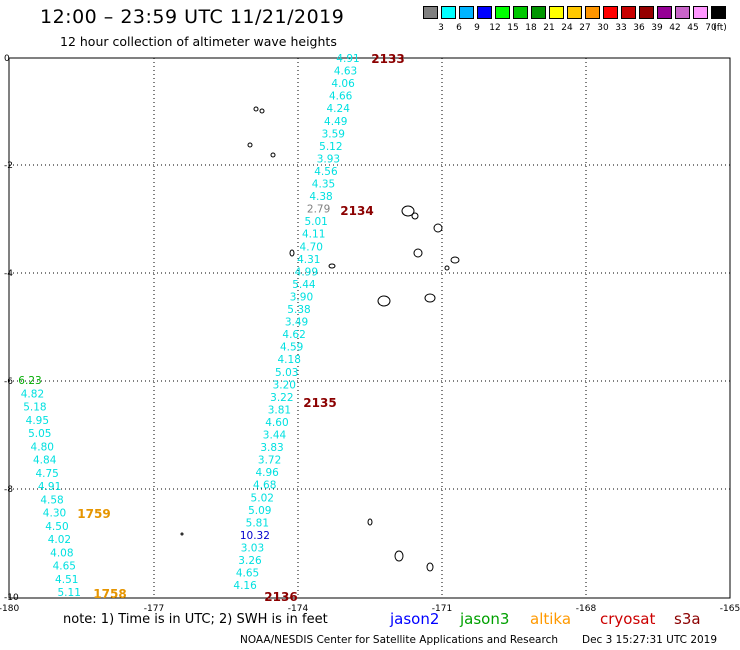 The height and width of the screenshot is (650, 740). What do you see at coordinates (339, 109) in the screenshot?
I see `wave-height-value: 4.24` at bounding box center [339, 109].